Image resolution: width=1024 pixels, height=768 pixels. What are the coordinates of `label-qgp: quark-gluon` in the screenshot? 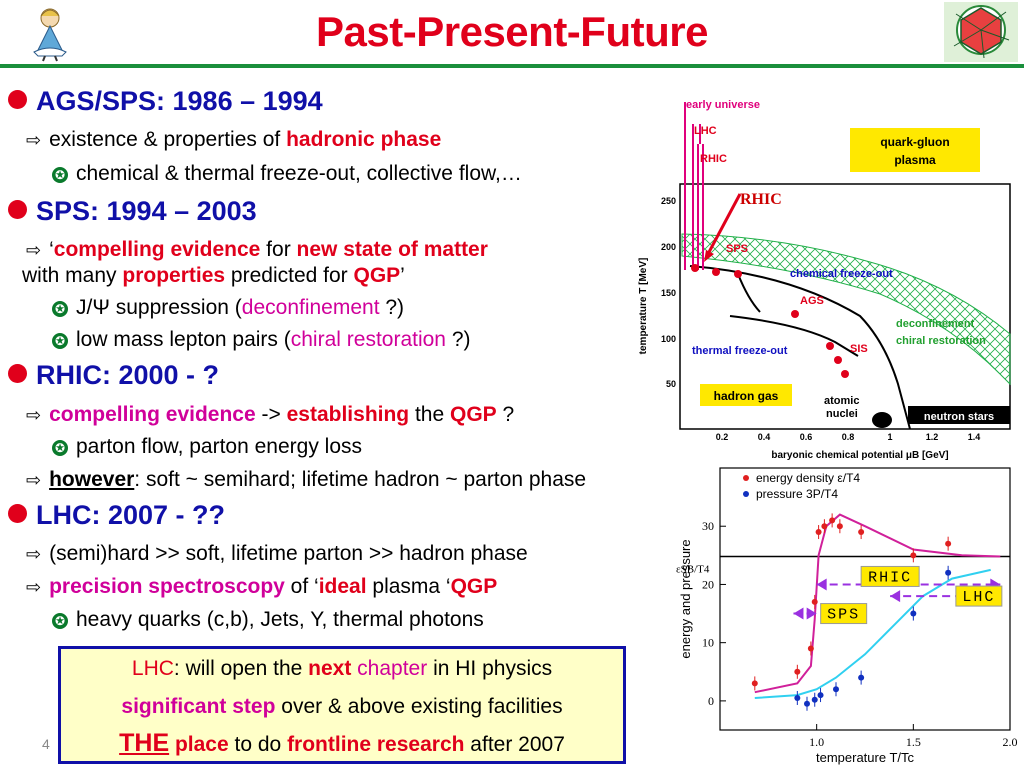 It's located at (914, 142).